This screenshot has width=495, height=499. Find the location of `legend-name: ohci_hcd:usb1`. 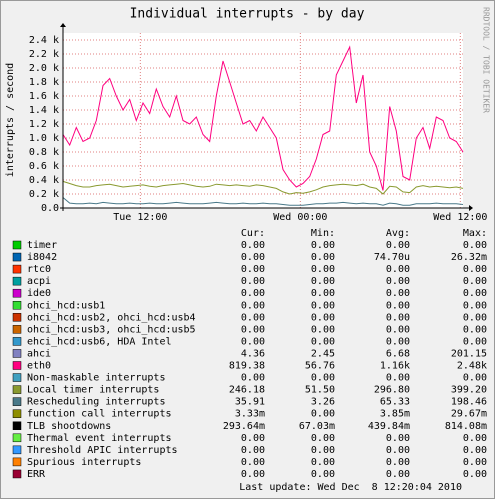

legend-name: ohci_hcd:usb1 is located at coordinates (66, 305).